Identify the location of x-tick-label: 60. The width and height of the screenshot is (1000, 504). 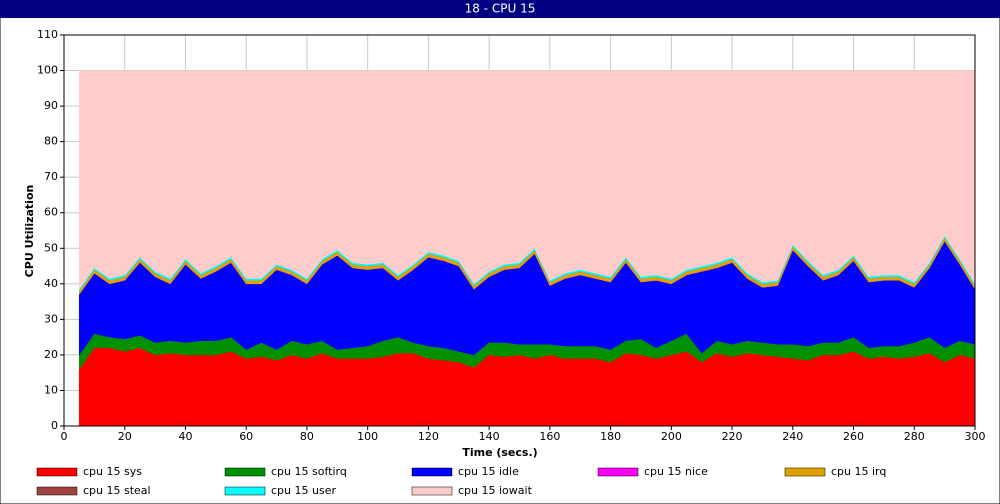
(246, 436).